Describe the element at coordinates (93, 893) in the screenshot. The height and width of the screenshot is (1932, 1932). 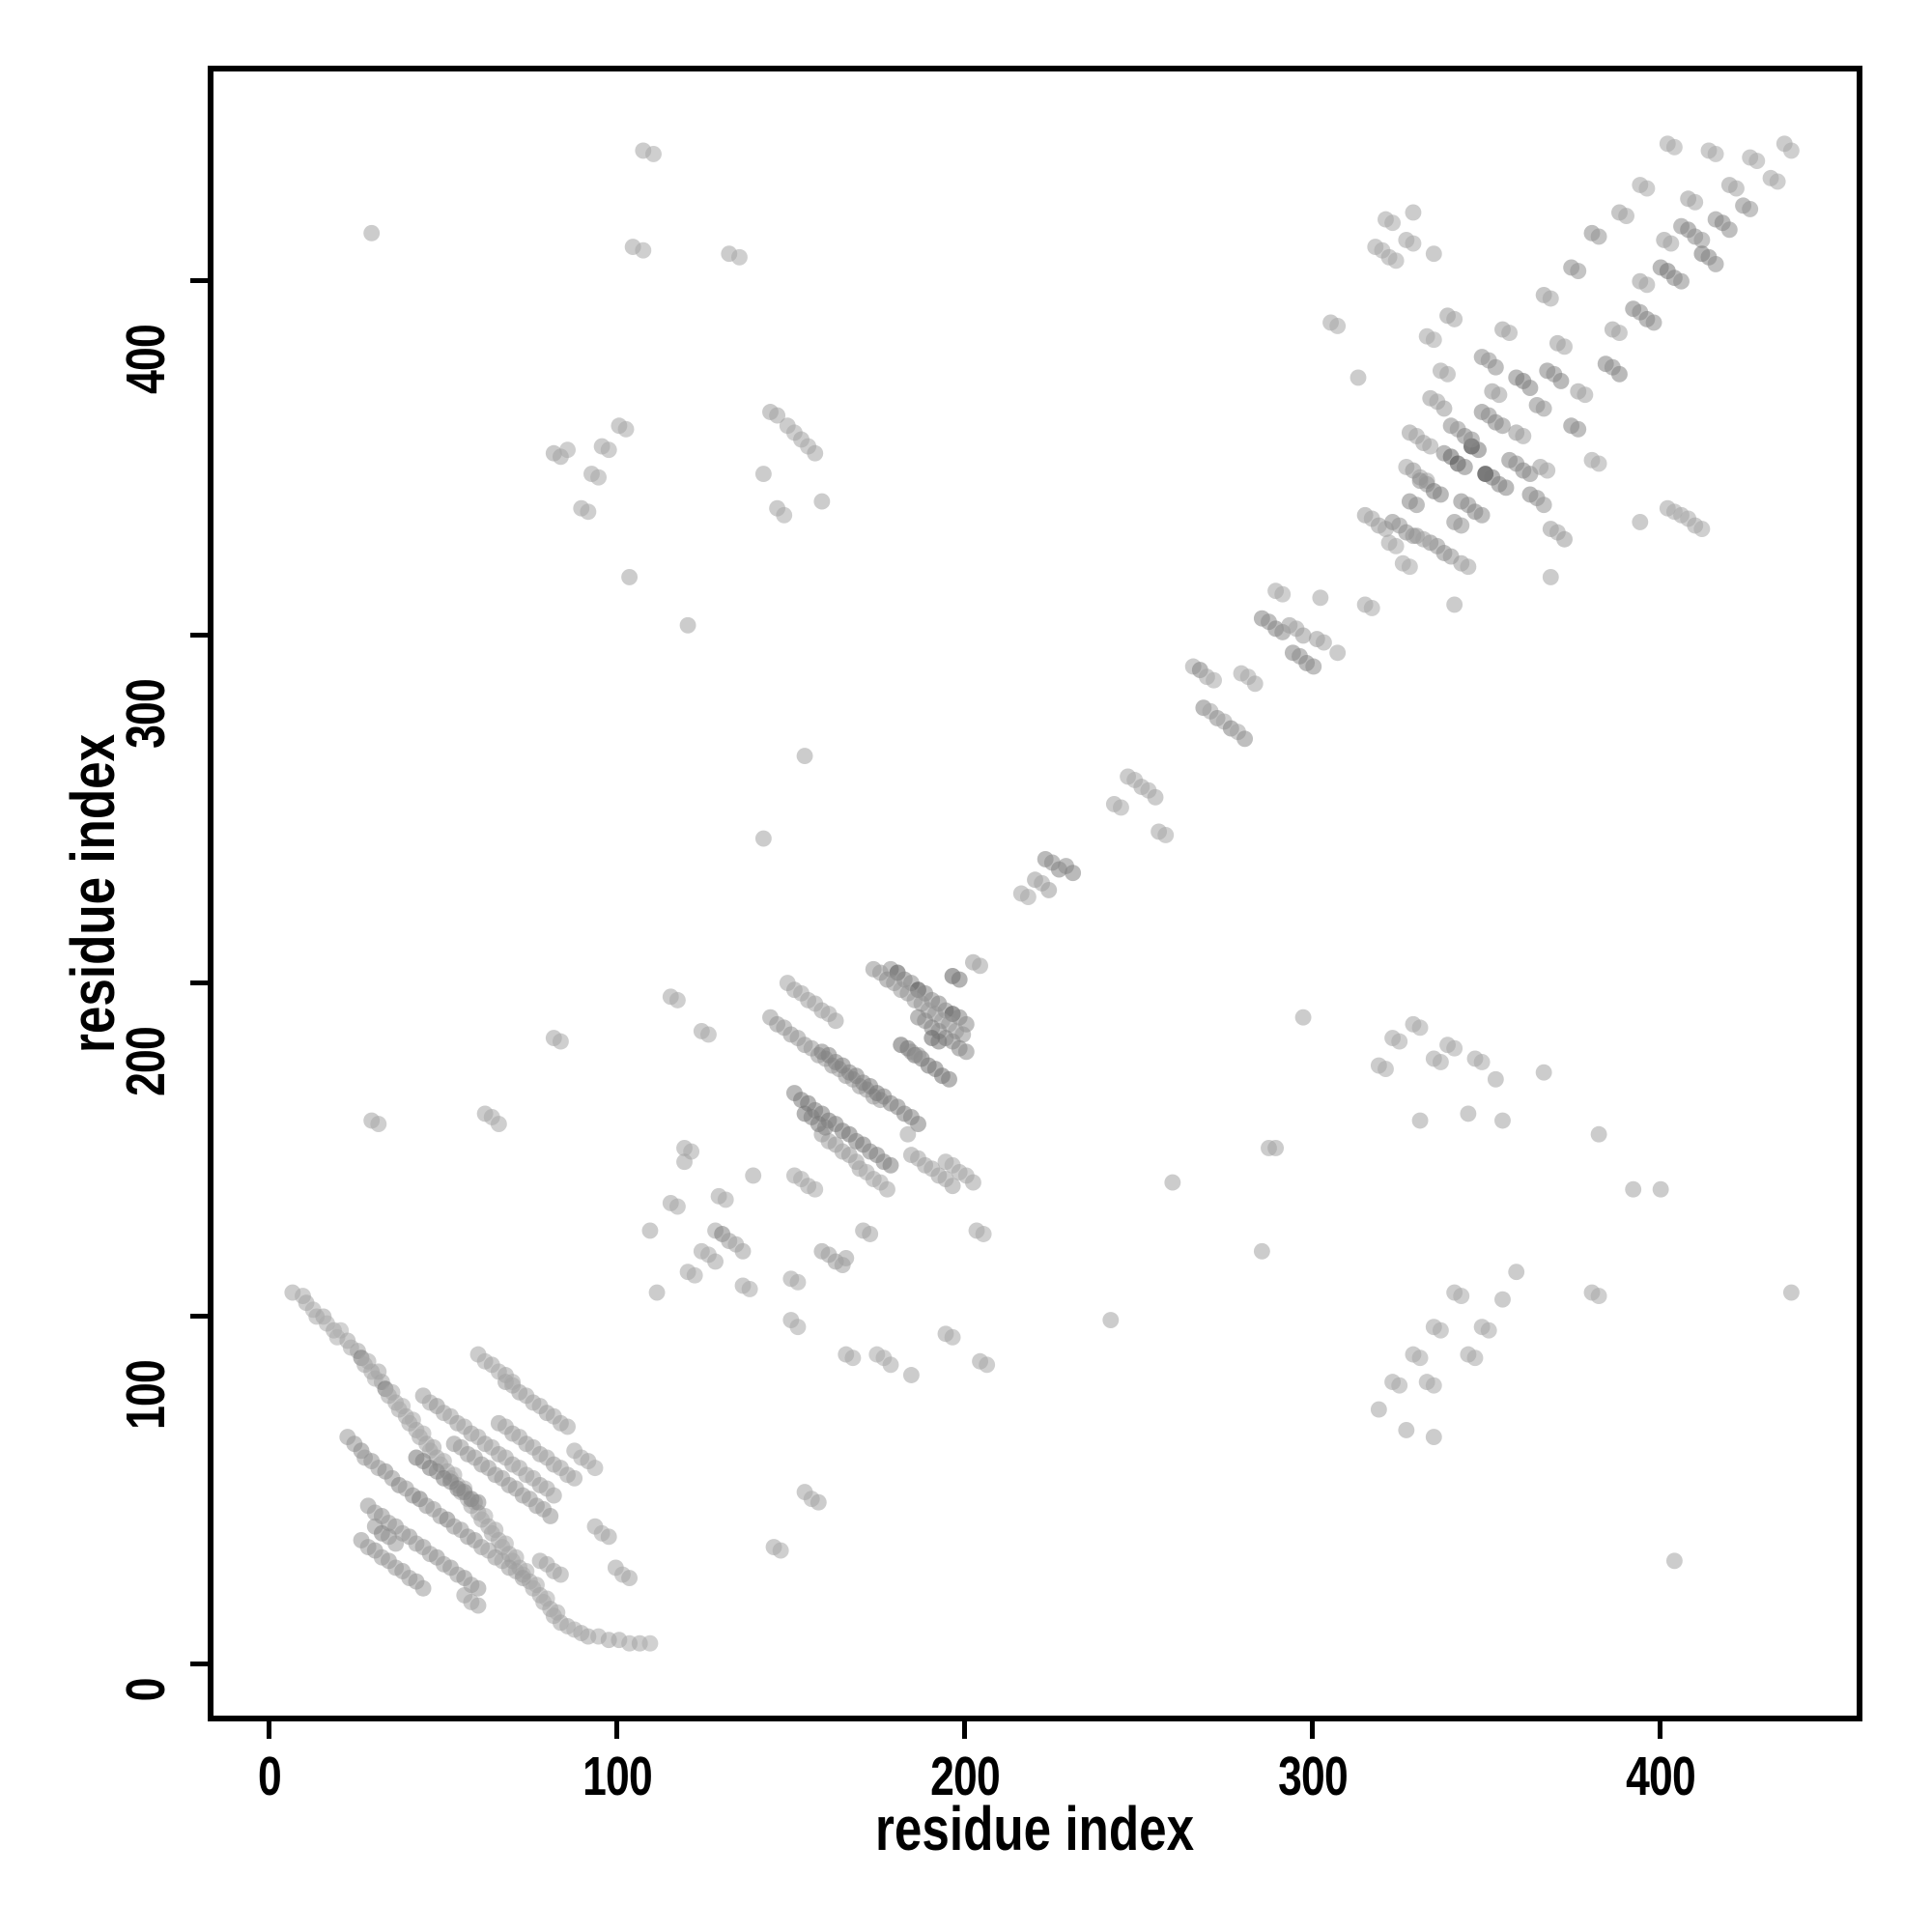
I see `y-axis-title: residue index` at that location.